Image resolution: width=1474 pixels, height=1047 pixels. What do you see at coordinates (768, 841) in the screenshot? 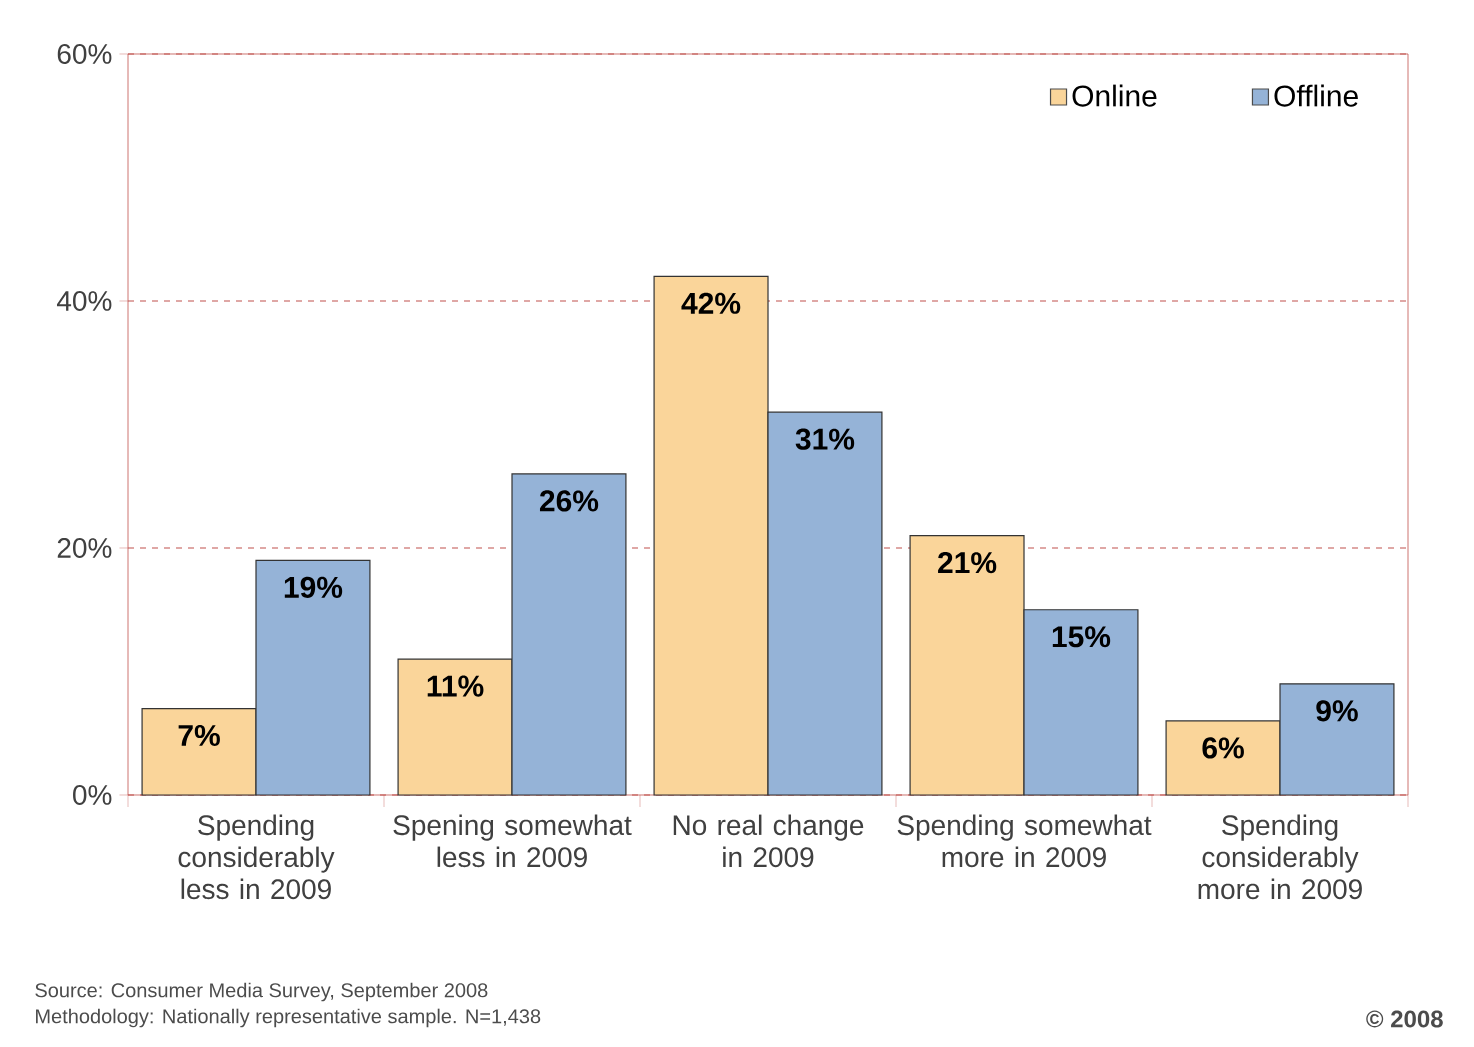
I see `x-tick-label: No real change in 2009` at bounding box center [768, 841].